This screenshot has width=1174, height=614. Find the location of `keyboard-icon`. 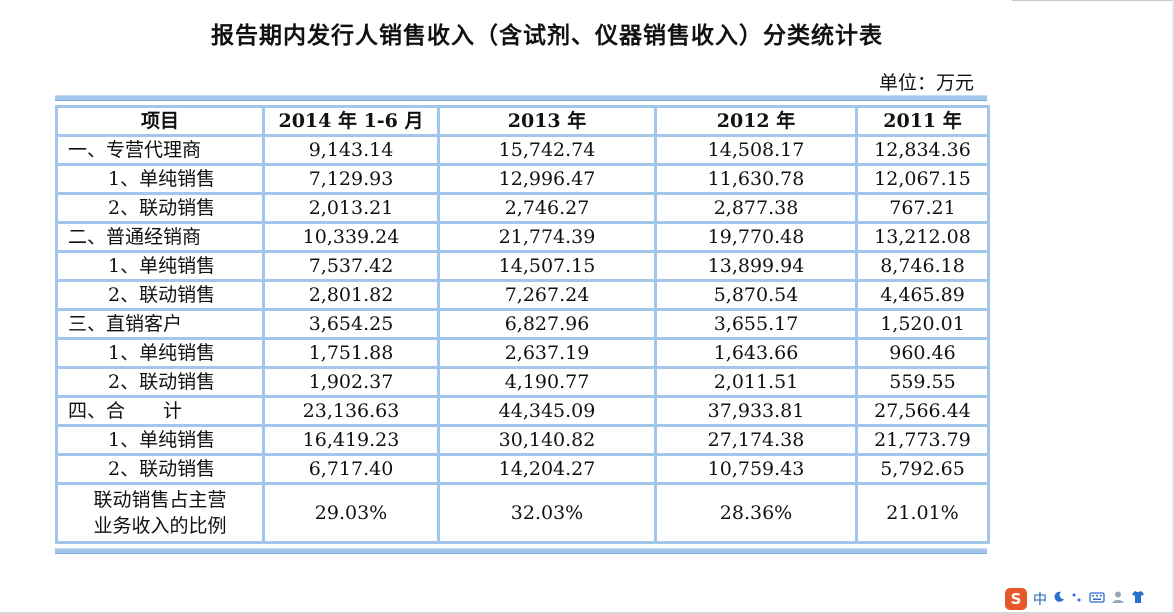

keyboard-icon is located at coordinates (1097, 599).